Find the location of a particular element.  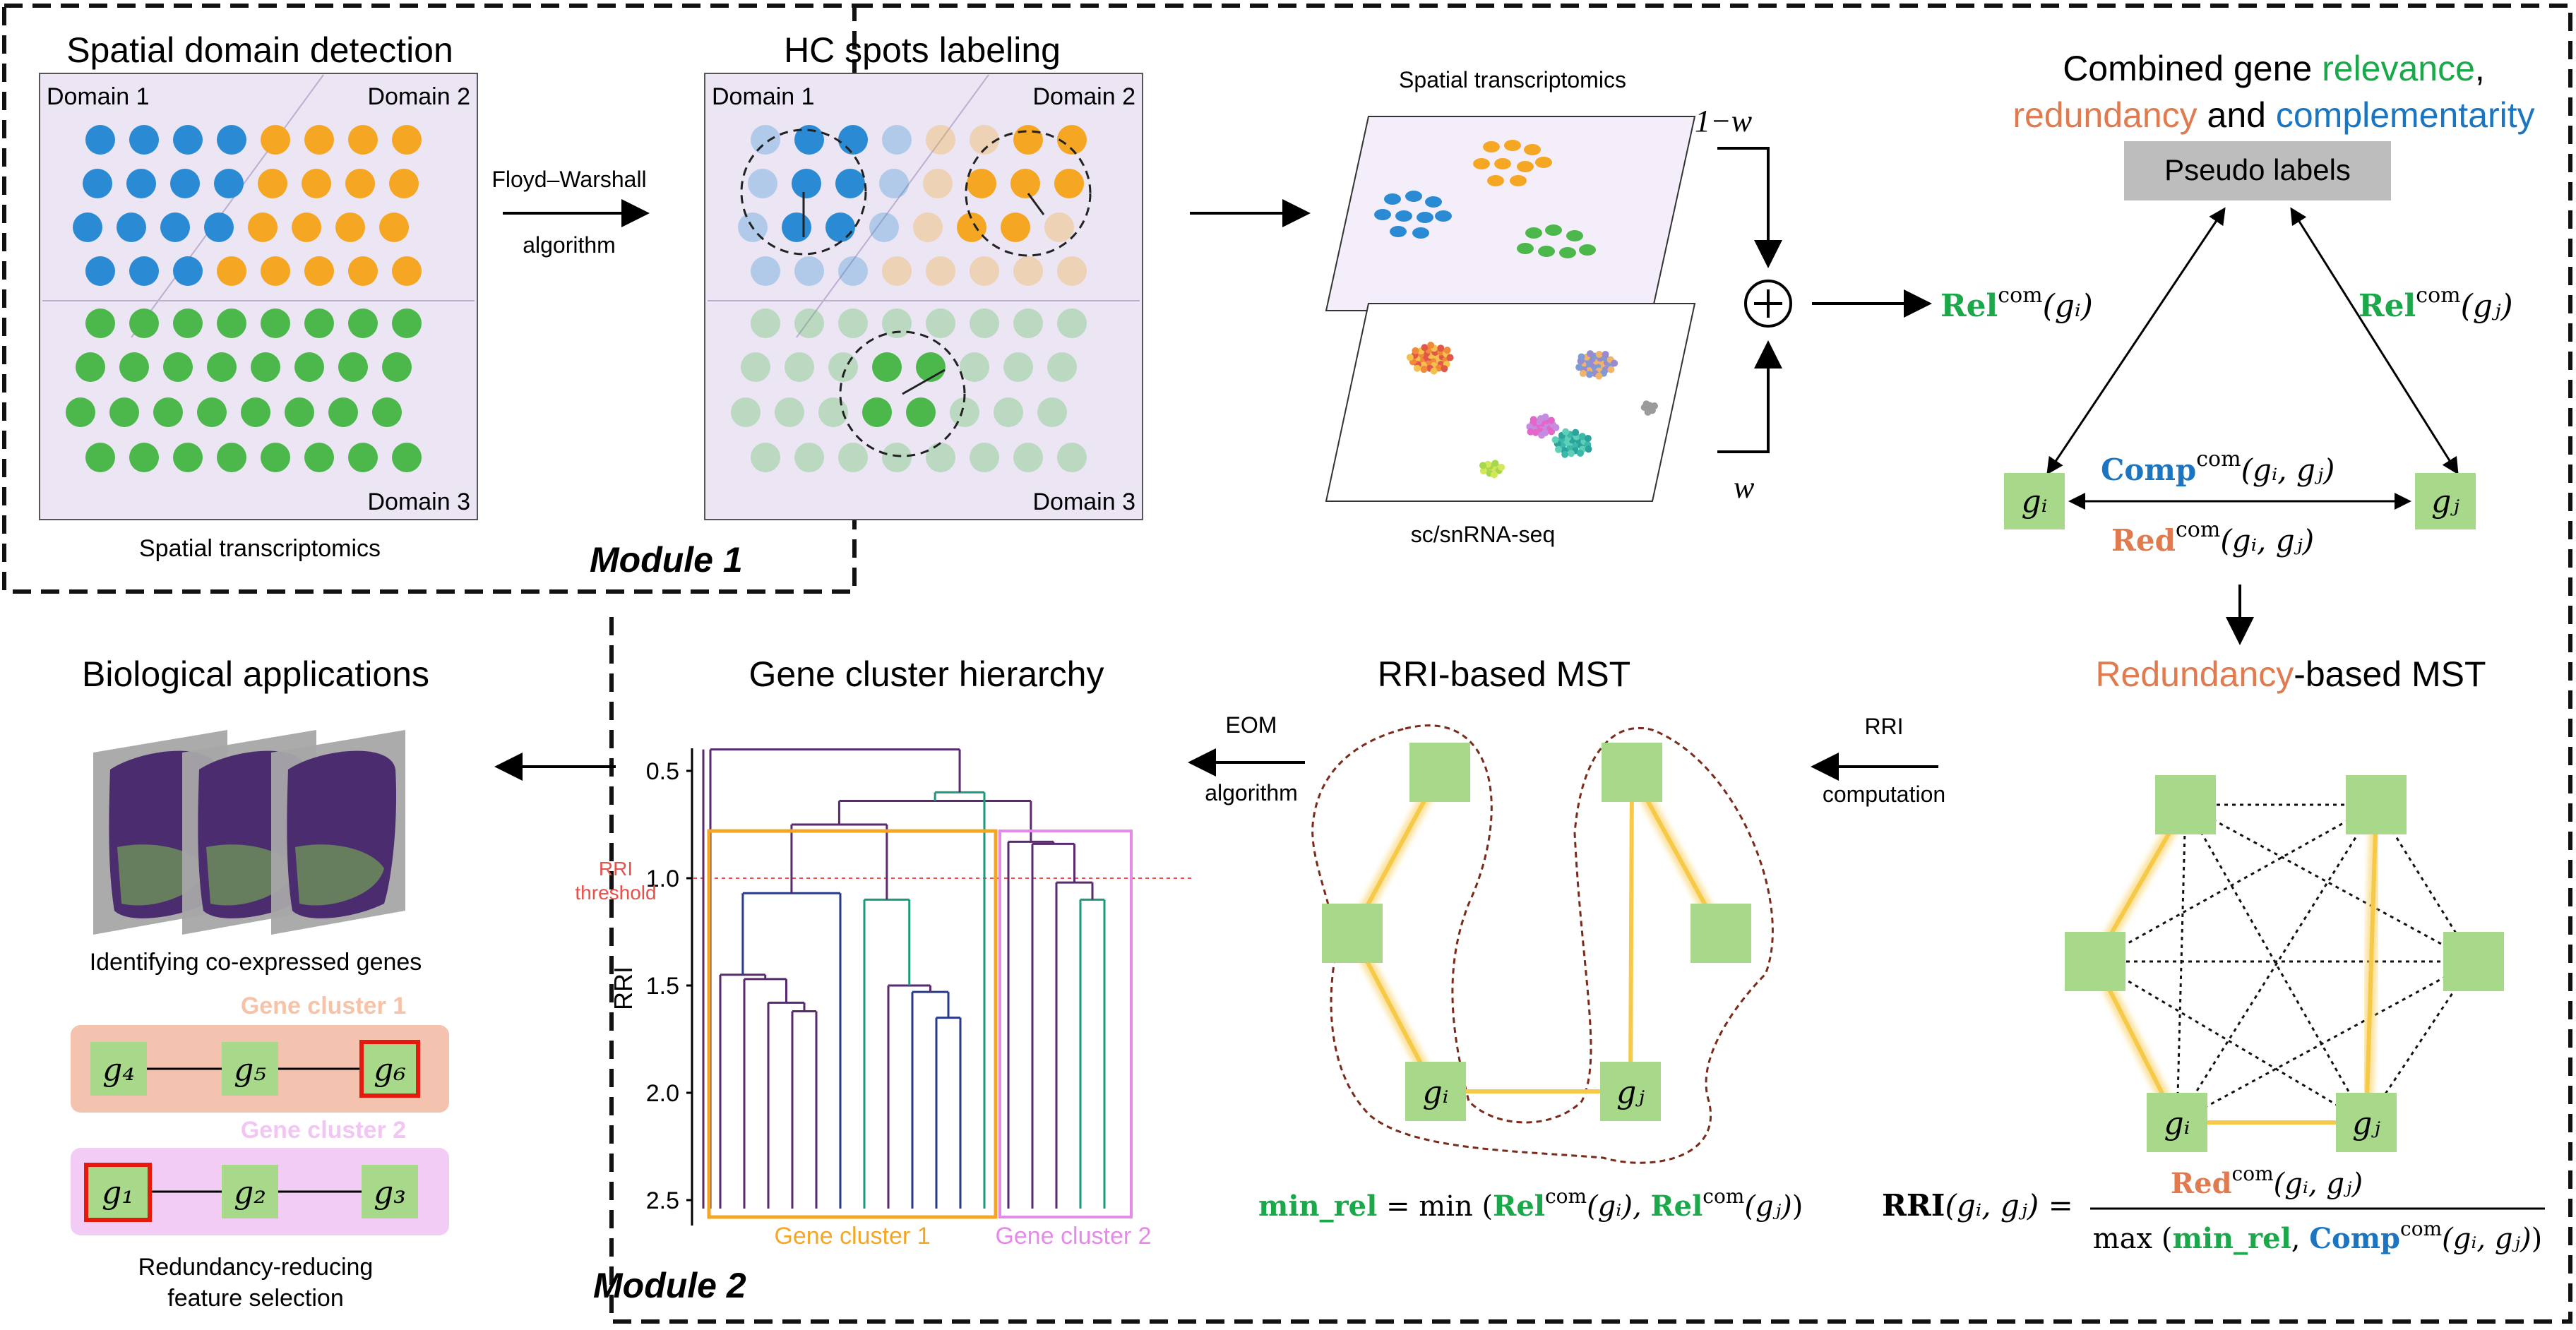

rri-mst-title: RRI-based MST is located at coordinates (1504, 674).